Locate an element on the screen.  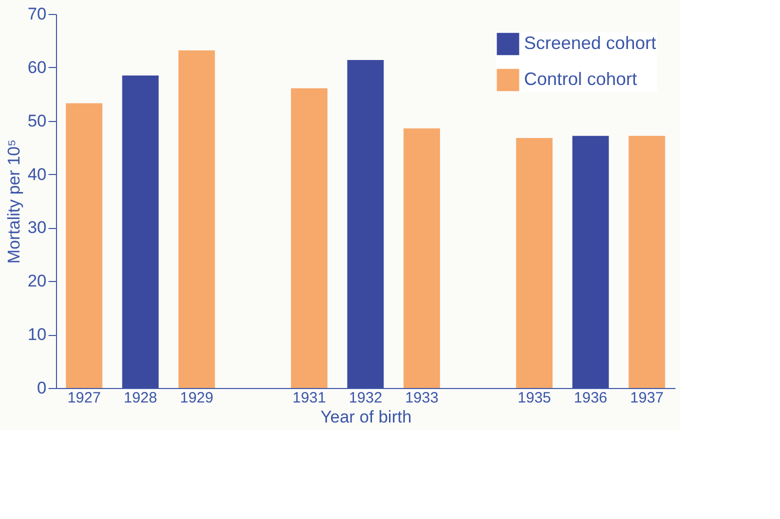
y-tick-label: 60 is located at coordinates (37, 67).